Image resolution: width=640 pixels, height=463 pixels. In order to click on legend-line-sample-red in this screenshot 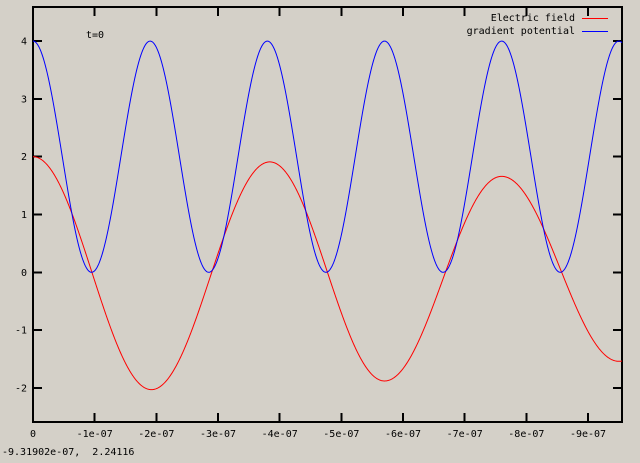, I will do `click(595, 18)`.